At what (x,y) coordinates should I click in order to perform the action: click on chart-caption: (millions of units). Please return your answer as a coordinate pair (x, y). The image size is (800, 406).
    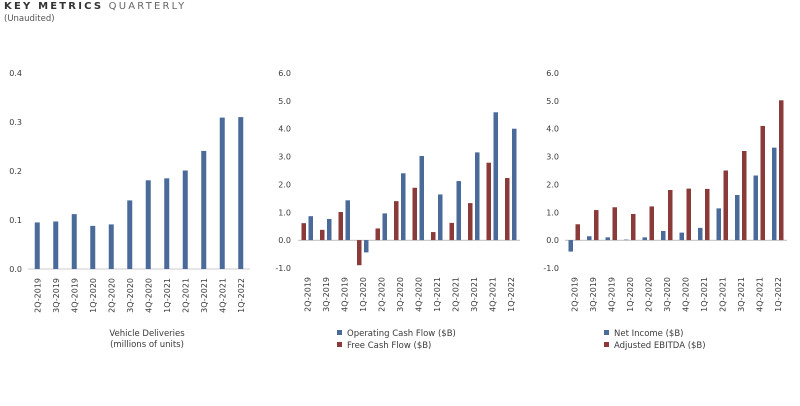
    Looking at the image, I should click on (147, 345).